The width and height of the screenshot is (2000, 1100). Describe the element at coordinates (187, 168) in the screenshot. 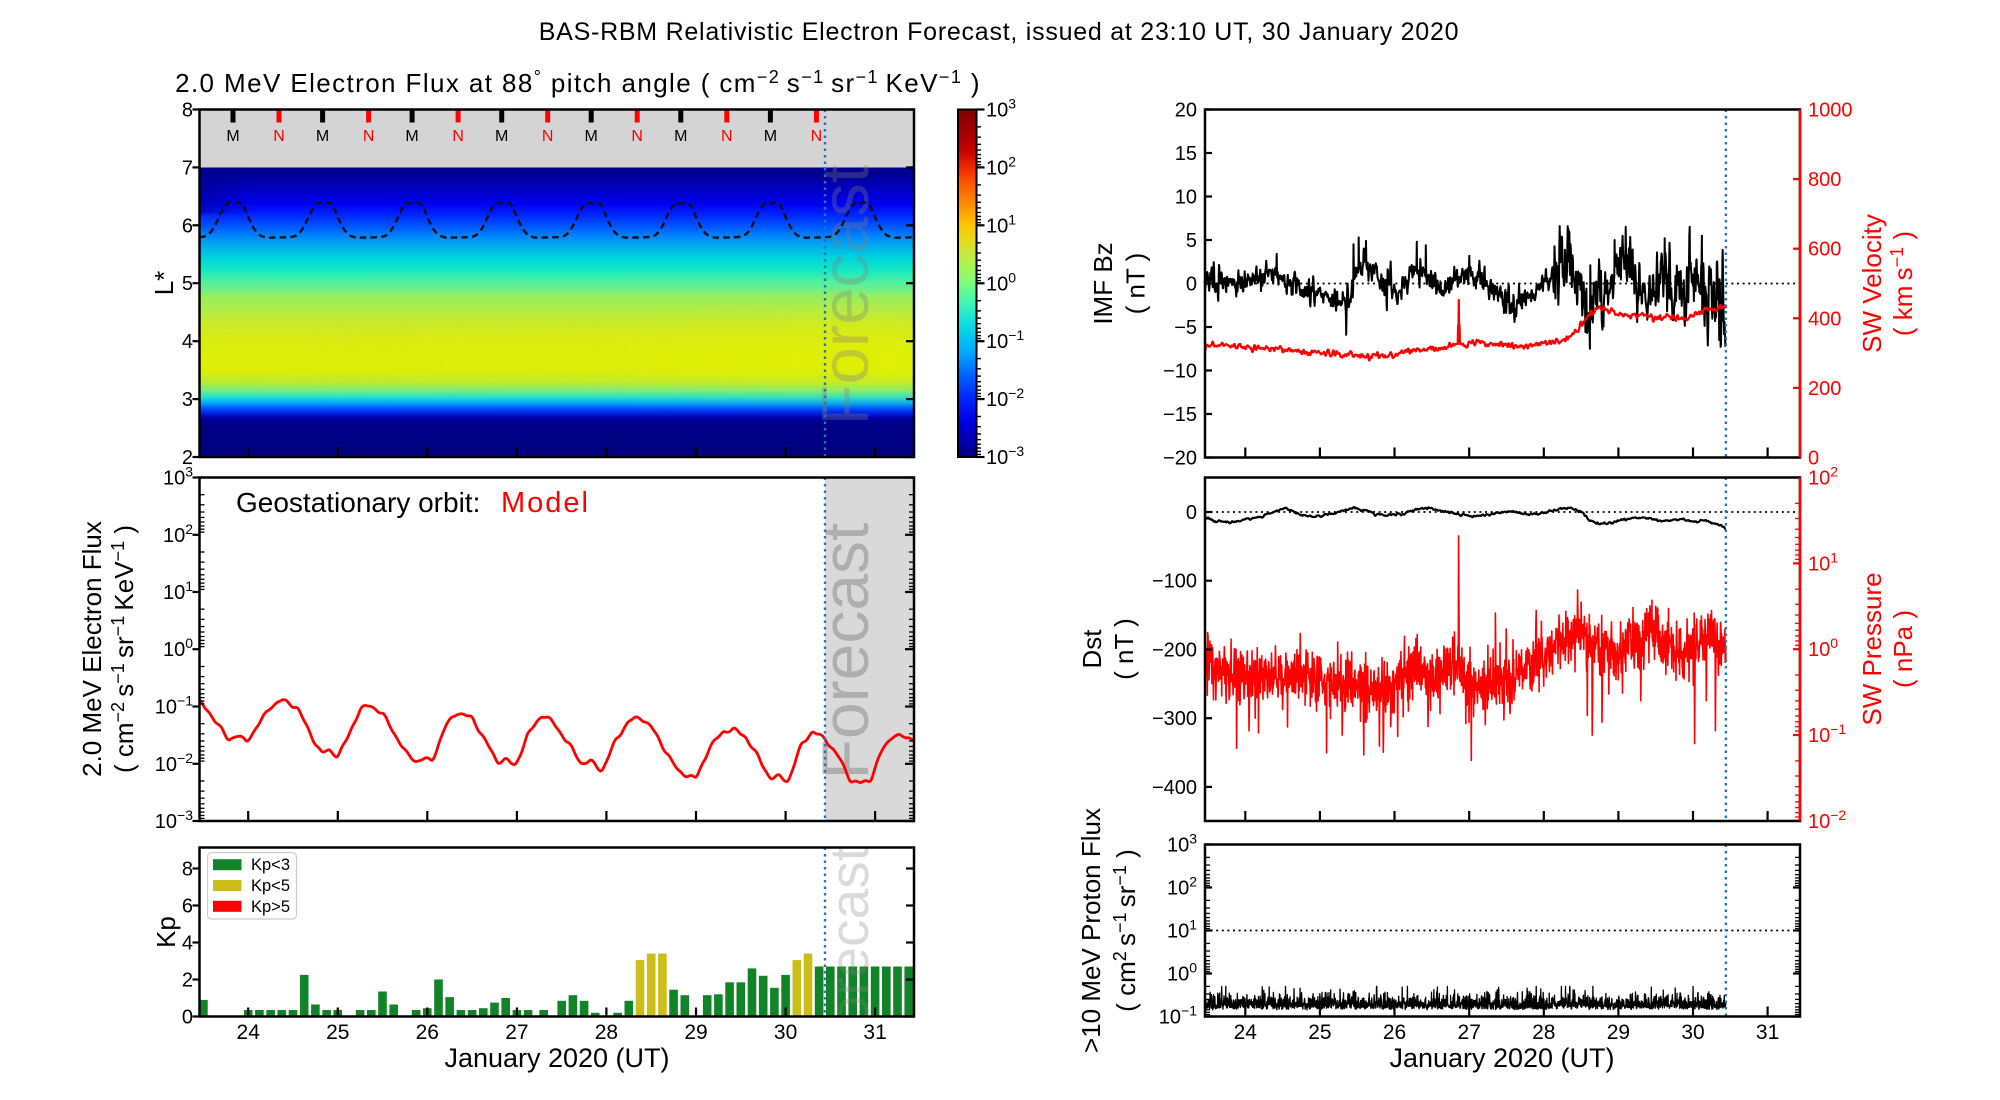

I see `svg-text: 7` at that location.